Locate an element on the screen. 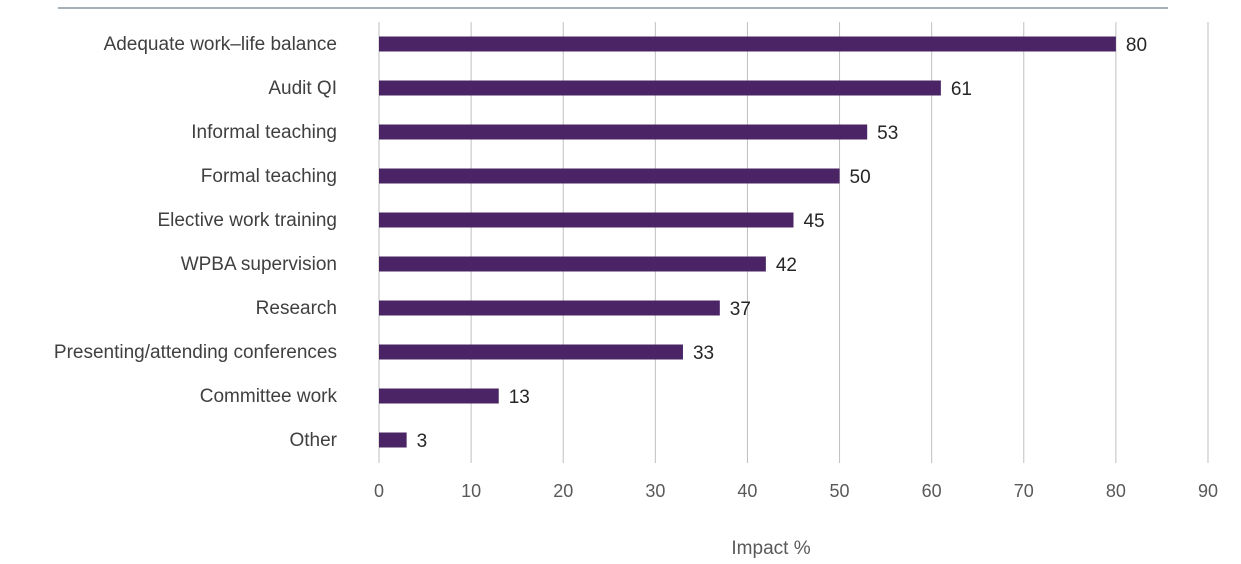  x-tick-label: 50 is located at coordinates (840, 491).